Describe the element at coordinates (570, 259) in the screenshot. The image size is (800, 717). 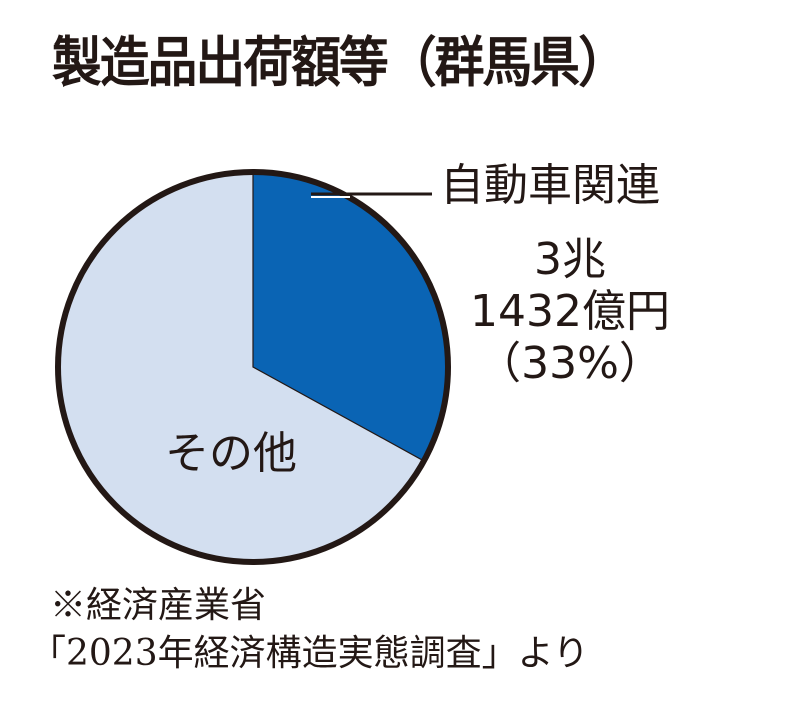
I see `value-line-1: 3兆` at that location.